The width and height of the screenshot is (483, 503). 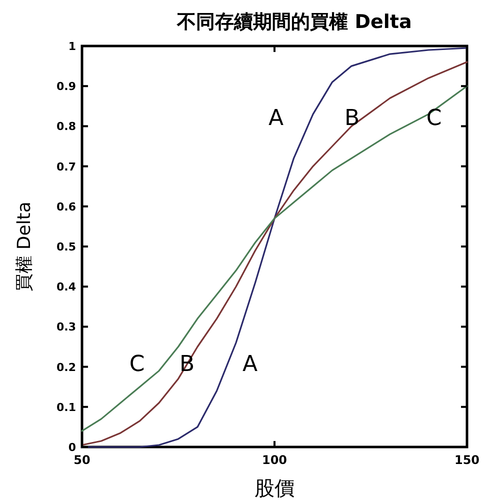 What do you see at coordinates (294, 22) in the screenshot?
I see `chart-title: 不同存續期間的買權 Delta` at bounding box center [294, 22].